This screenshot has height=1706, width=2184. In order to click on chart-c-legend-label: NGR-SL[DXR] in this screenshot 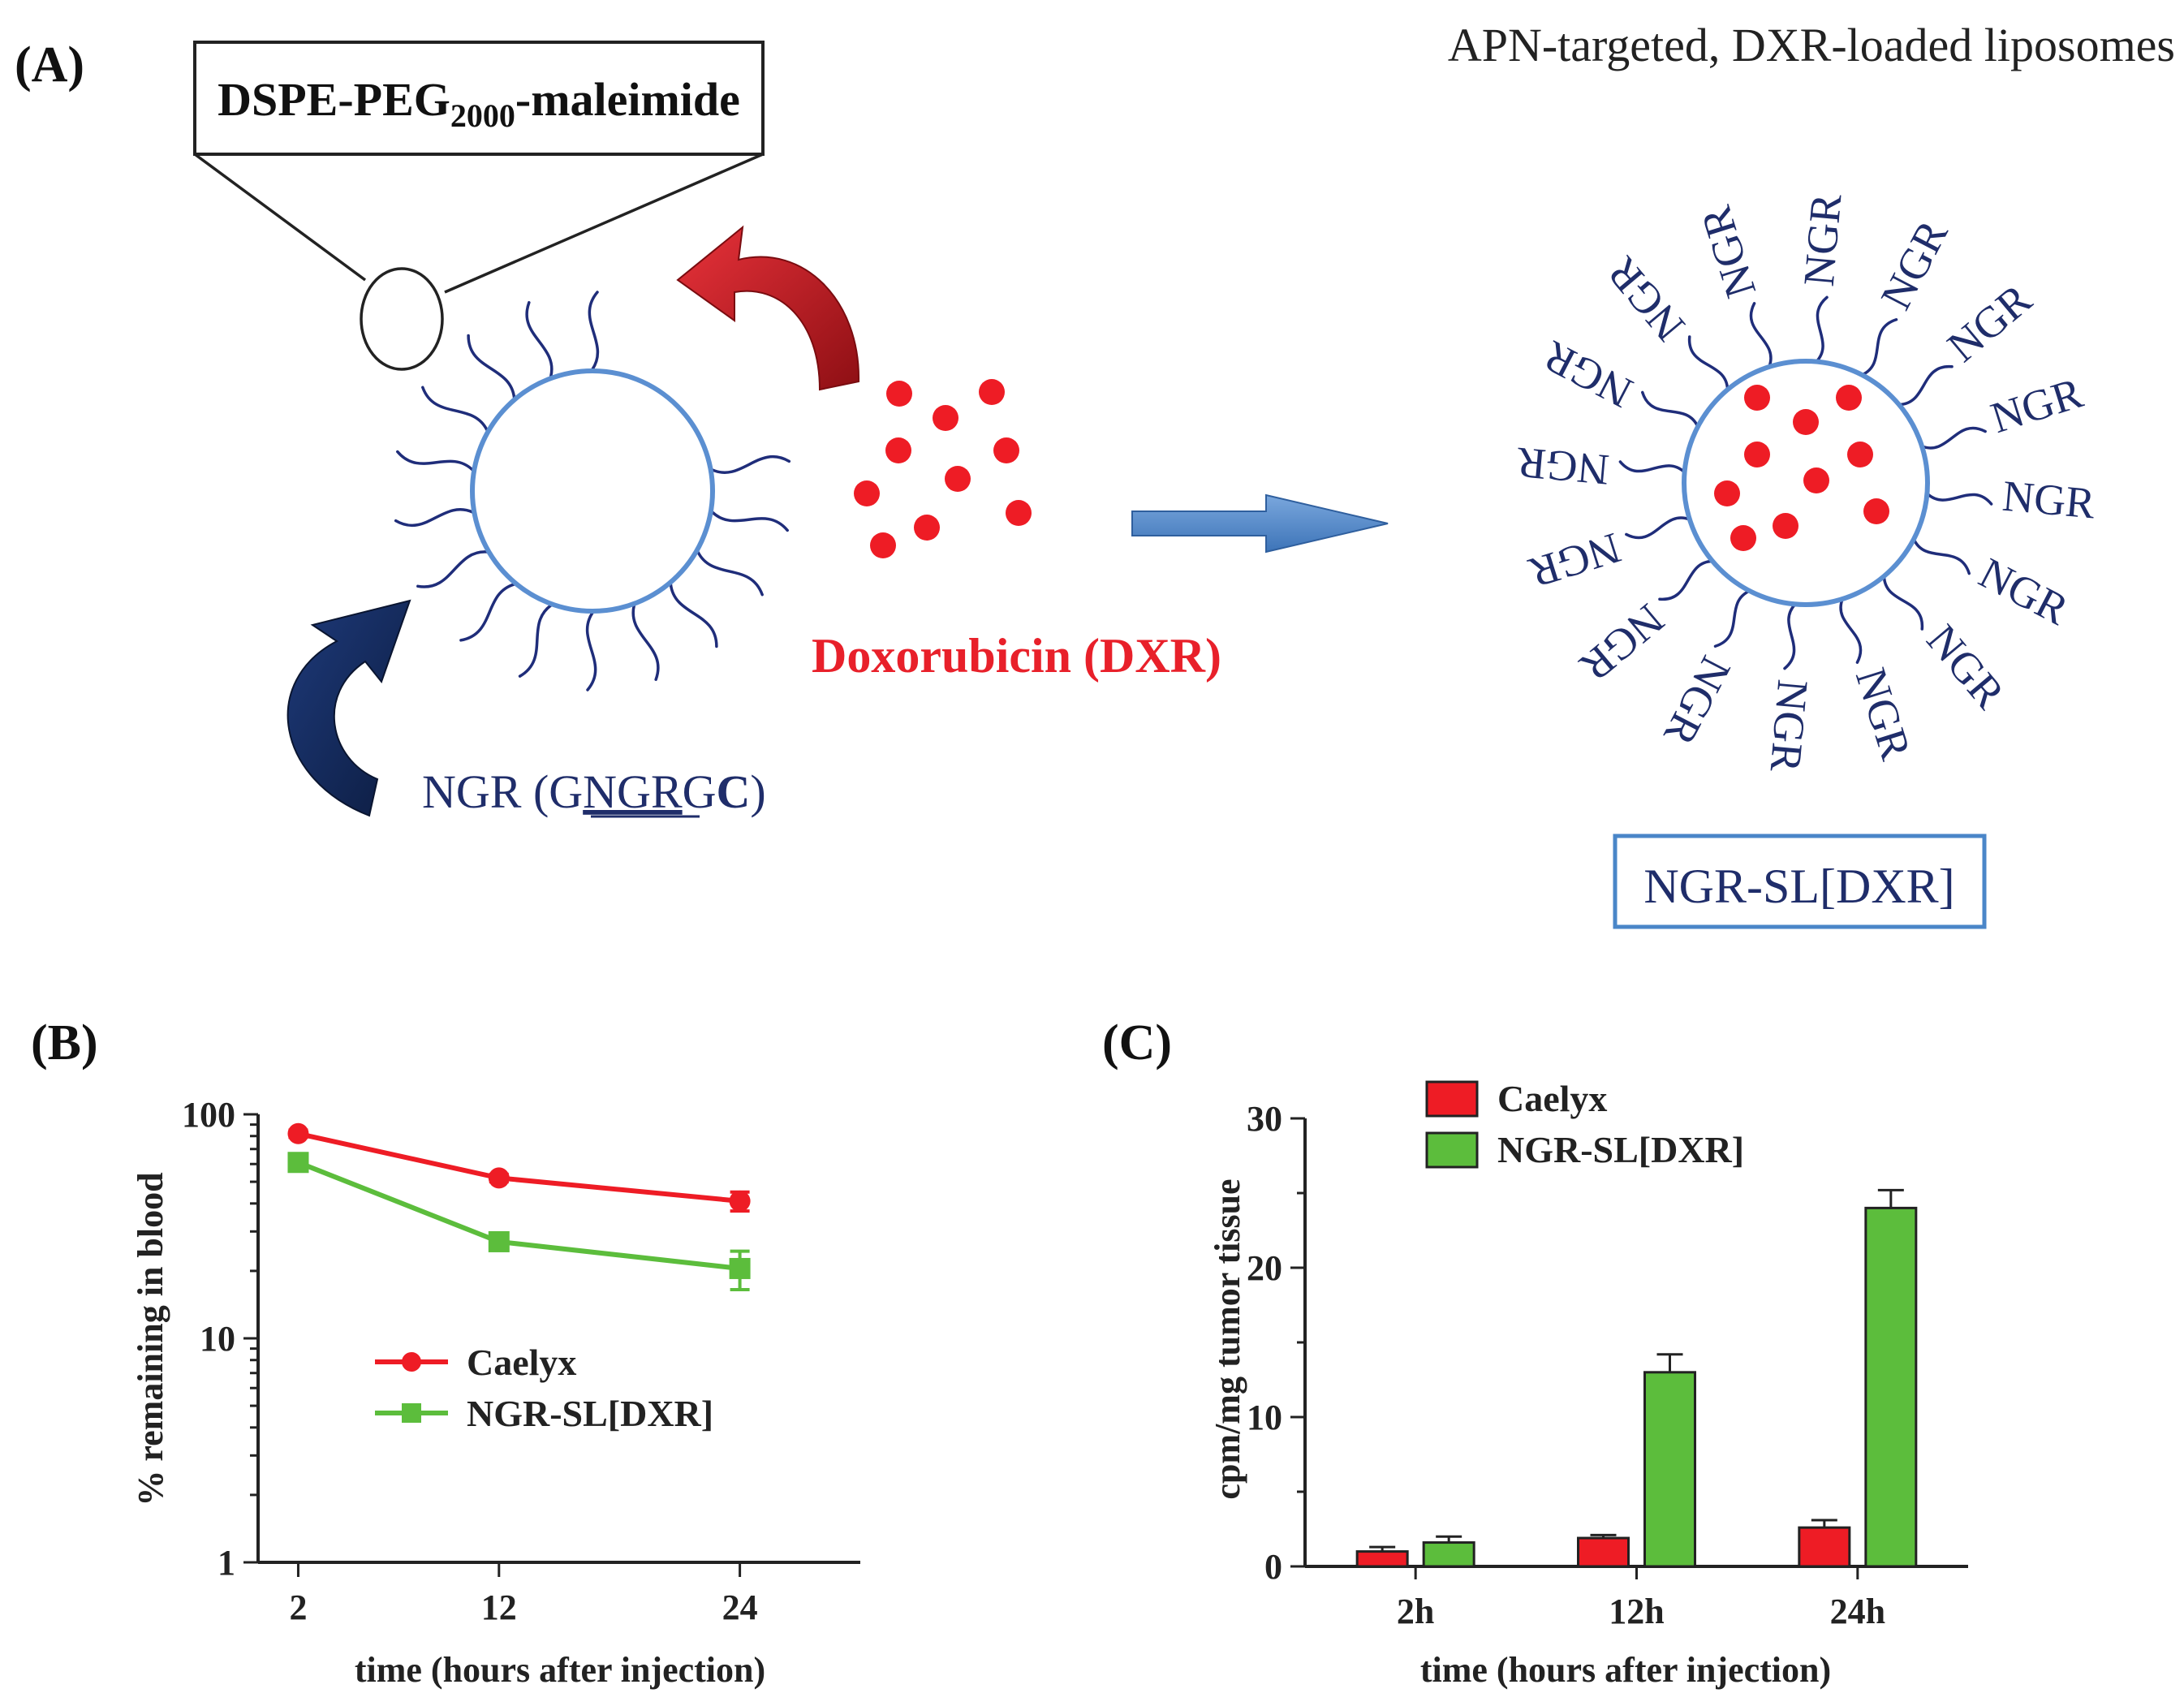, I will do `click(1620, 1149)`.